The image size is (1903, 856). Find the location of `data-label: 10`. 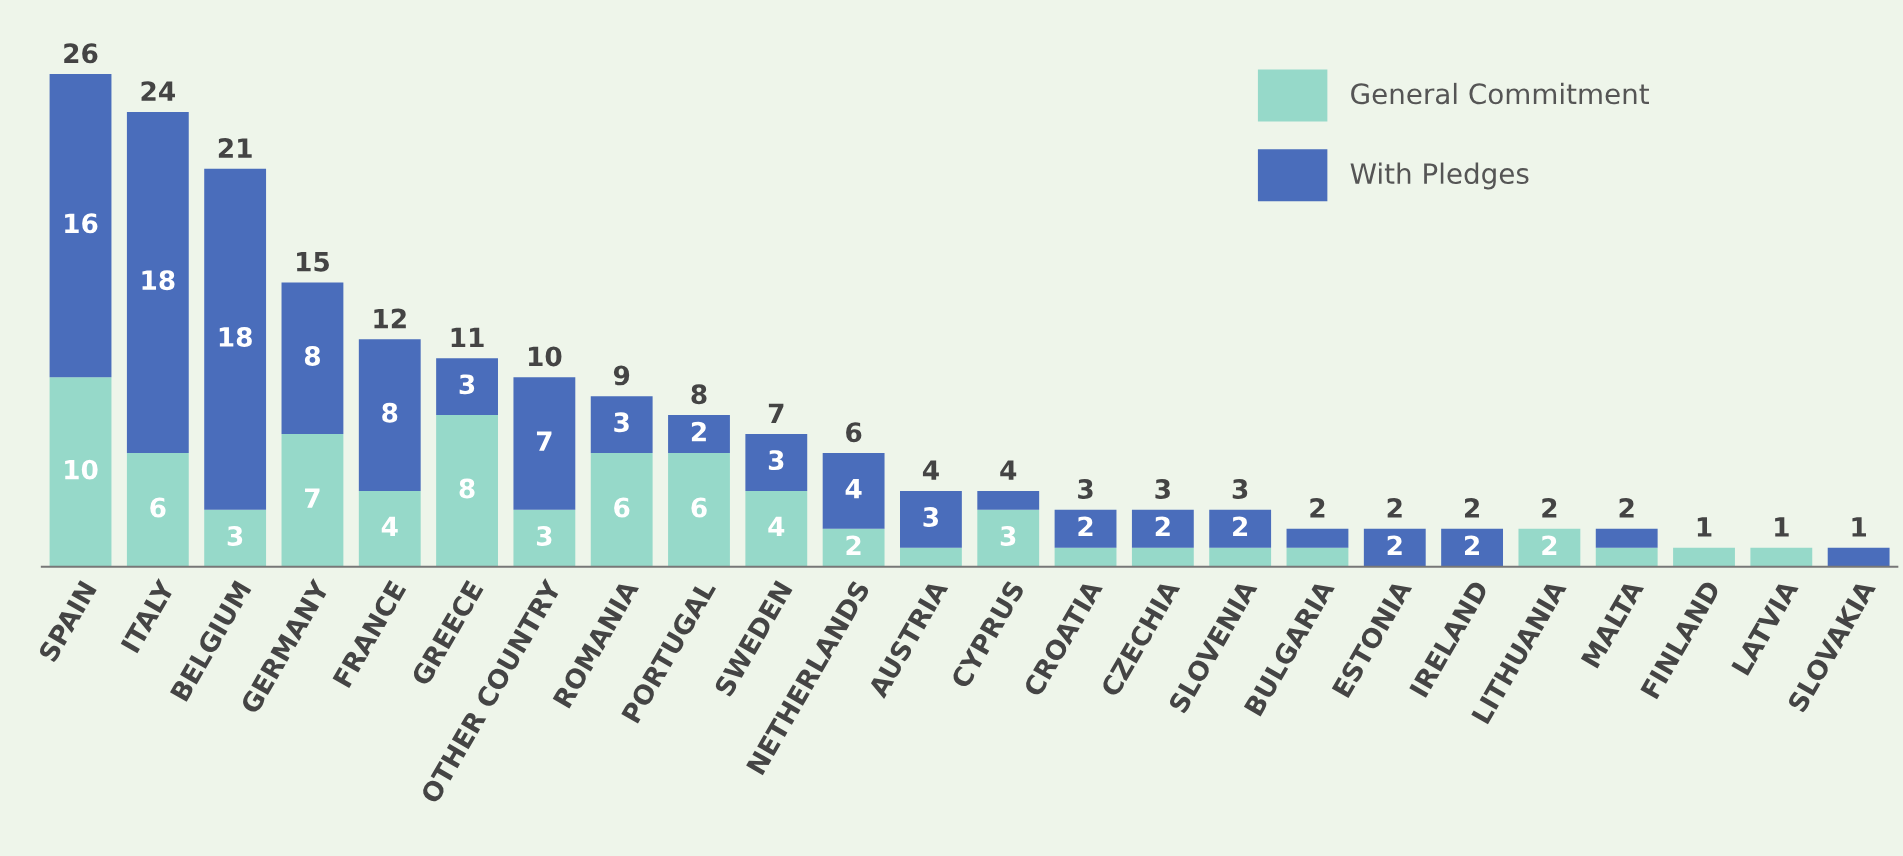

data-label: 10 is located at coordinates (81, 469).